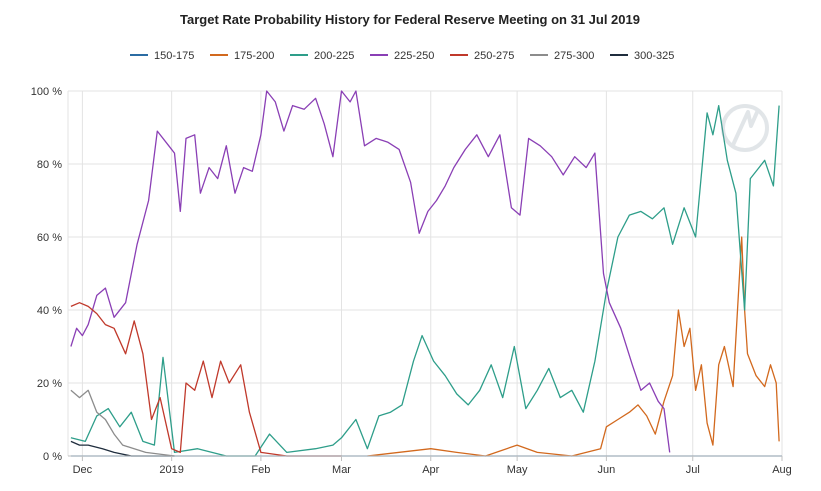 The image size is (821, 491). What do you see at coordinates (174, 56) in the screenshot?
I see `legend-label-150-175: 150-175` at bounding box center [174, 56].